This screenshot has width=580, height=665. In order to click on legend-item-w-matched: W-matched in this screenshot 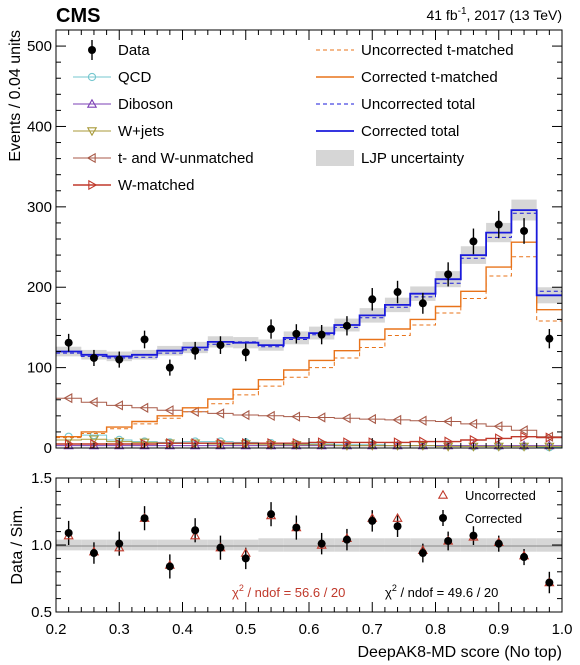, I will do `click(133, 185)`.